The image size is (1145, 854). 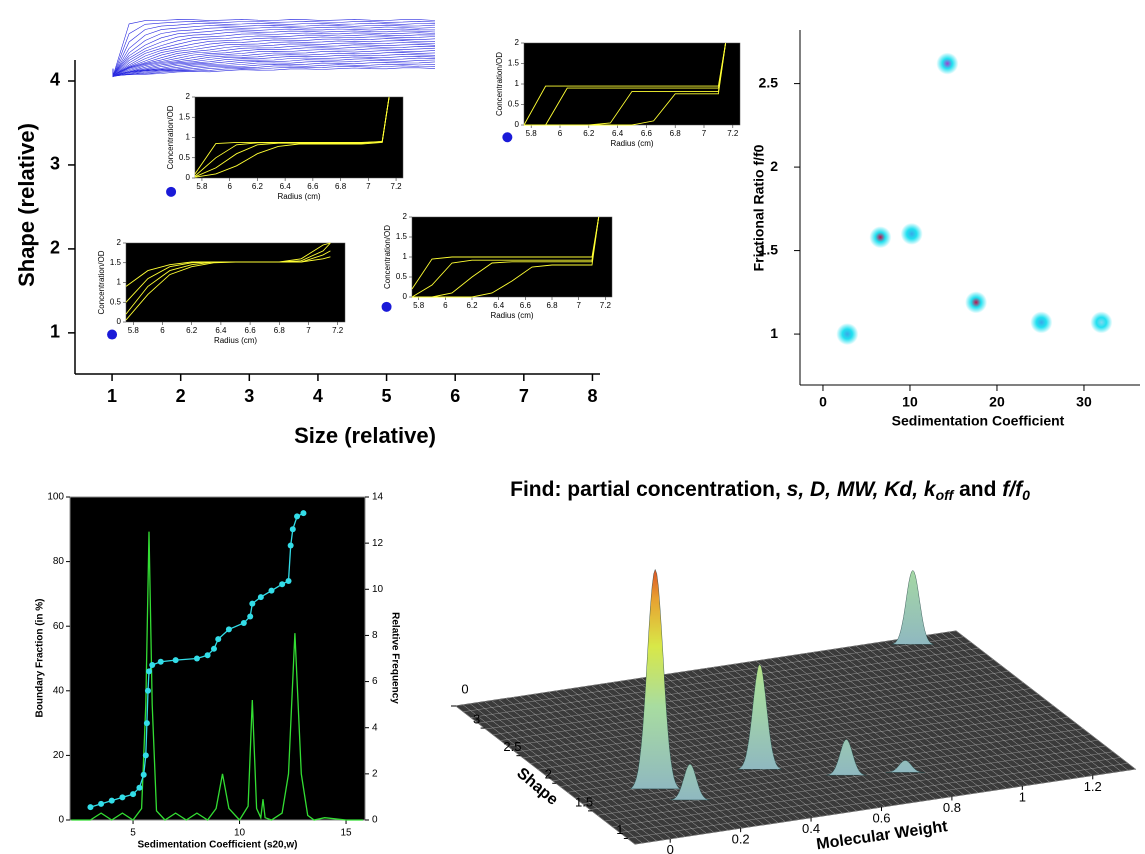 What do you see at coordinates (514, 63) in the screenshot?
I see `inset-y-tick-label: 1.5` at bounding box center [514, 63].